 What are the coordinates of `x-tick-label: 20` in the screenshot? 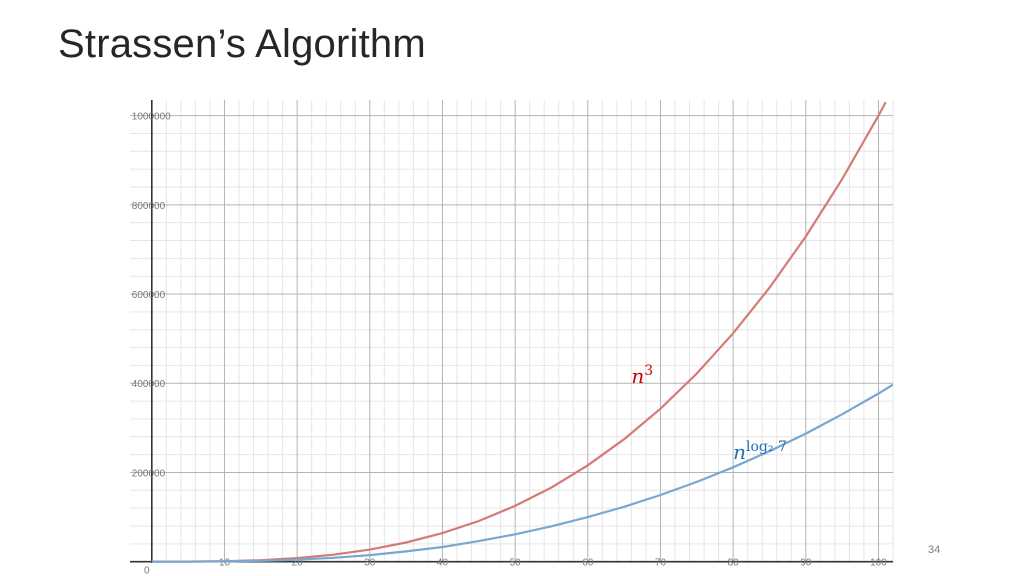 It's located at (298, 563).